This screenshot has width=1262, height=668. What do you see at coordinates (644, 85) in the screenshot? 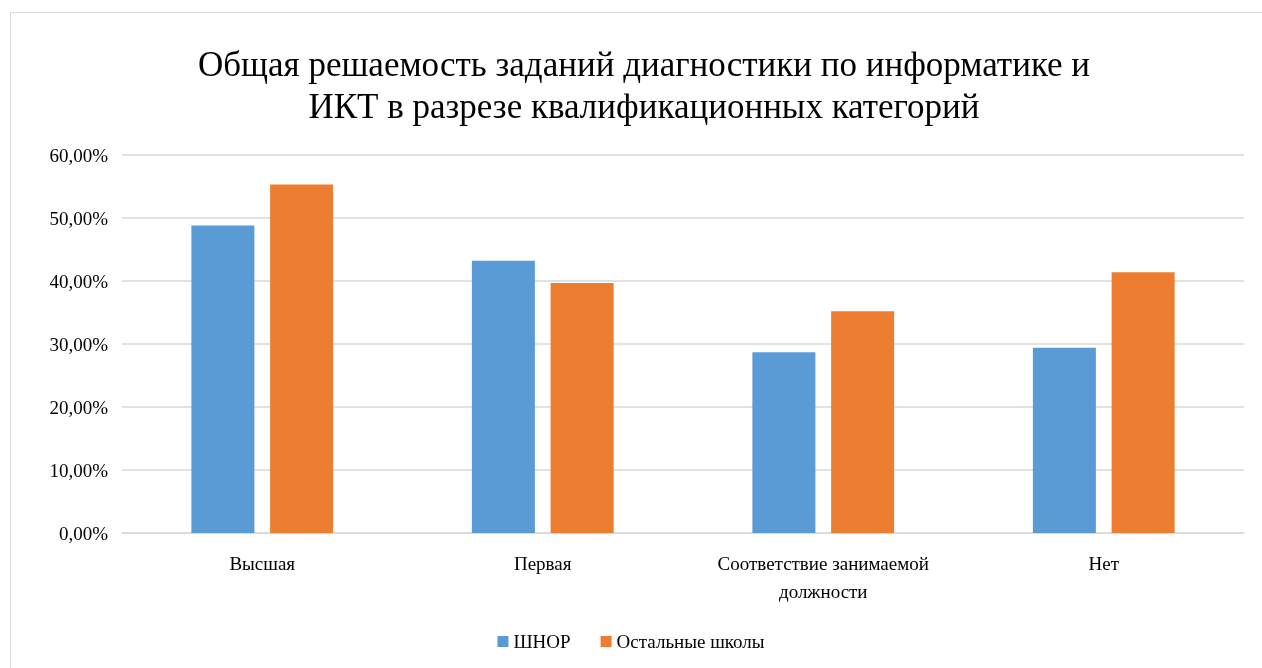
I see `chart-title: Общая решаемость заданий диагностики по информатике и ИКТ в разрезе квалификационных категорий` at bounding box center [644, 85].